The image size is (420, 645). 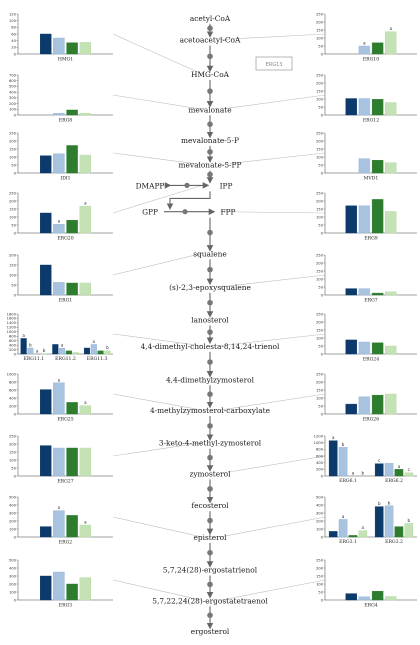 What do you see at coordinates (210, 631) in the screenshot?
I see `pathway-step-20: ergosterol` at bounding box center [210, 631].